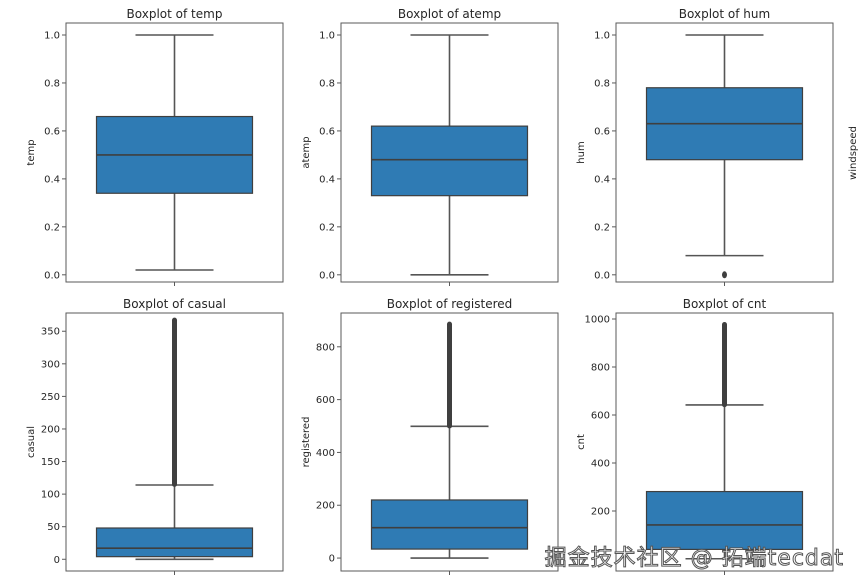 Image resolution: width=862 pixels, height=586 pixels. What do you see at coordinates (724, 14) in the screenshot?
I see `subplot-title: Boxplot of hum` at bounding box center [724, 14].